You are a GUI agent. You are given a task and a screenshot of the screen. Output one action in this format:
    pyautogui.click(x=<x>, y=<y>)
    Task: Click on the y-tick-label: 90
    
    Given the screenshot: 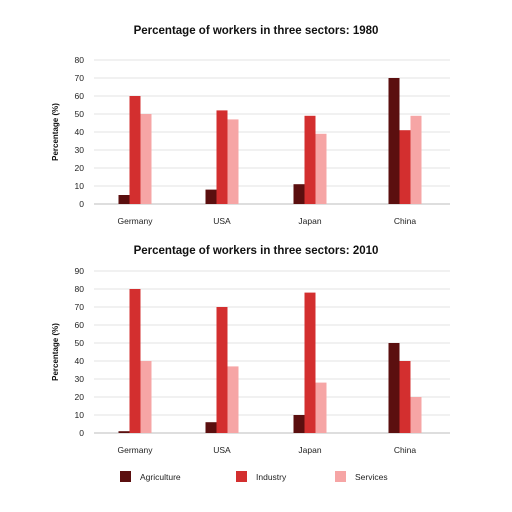 What is the action you would take?
    pyautogui.click(x=80, y=271)
    